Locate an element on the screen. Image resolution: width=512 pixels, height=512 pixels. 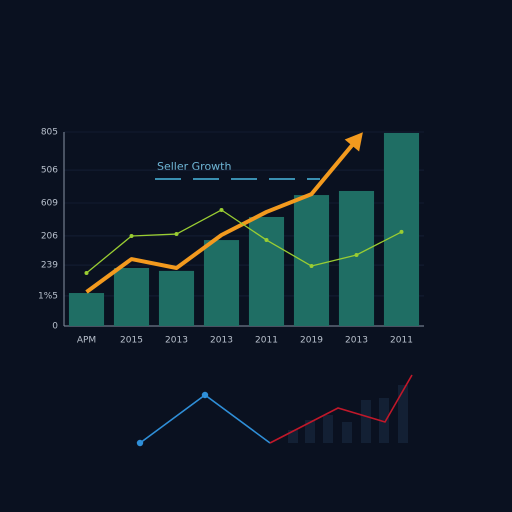
decor-bars is located at coordinates (348, 414).